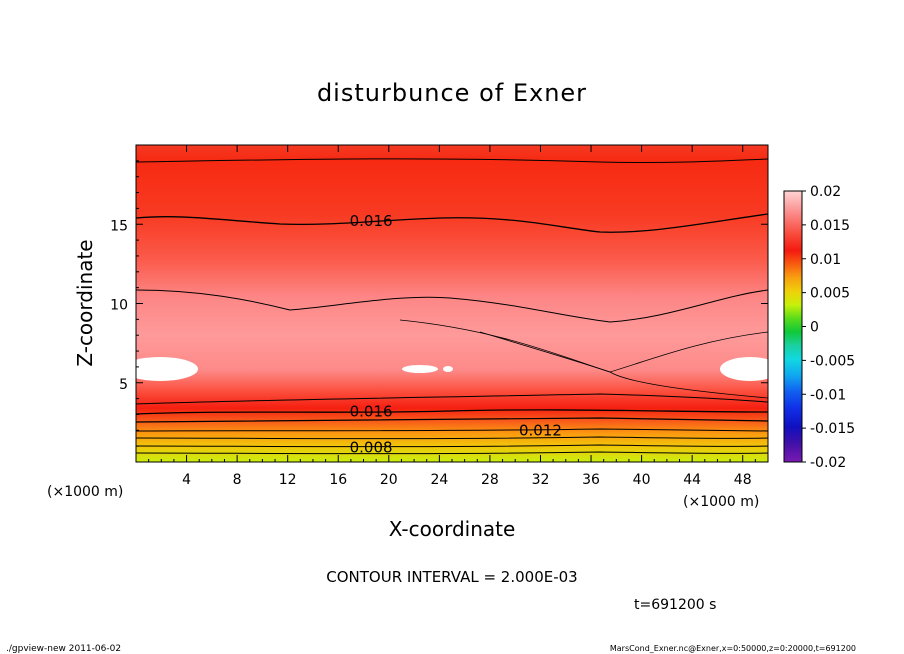 The width and height of the screenshot is (904, 654). I want to click on colorbar-tick-label: -0.005, so click(832, 361).